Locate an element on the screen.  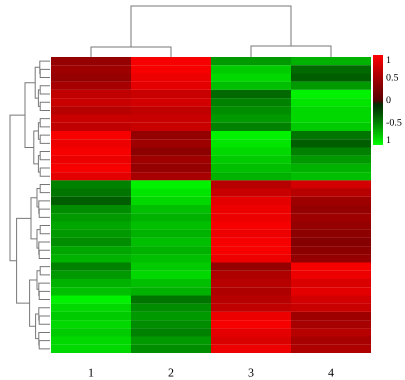
x-tick-label: 2 is located at coordinates (171, 373).